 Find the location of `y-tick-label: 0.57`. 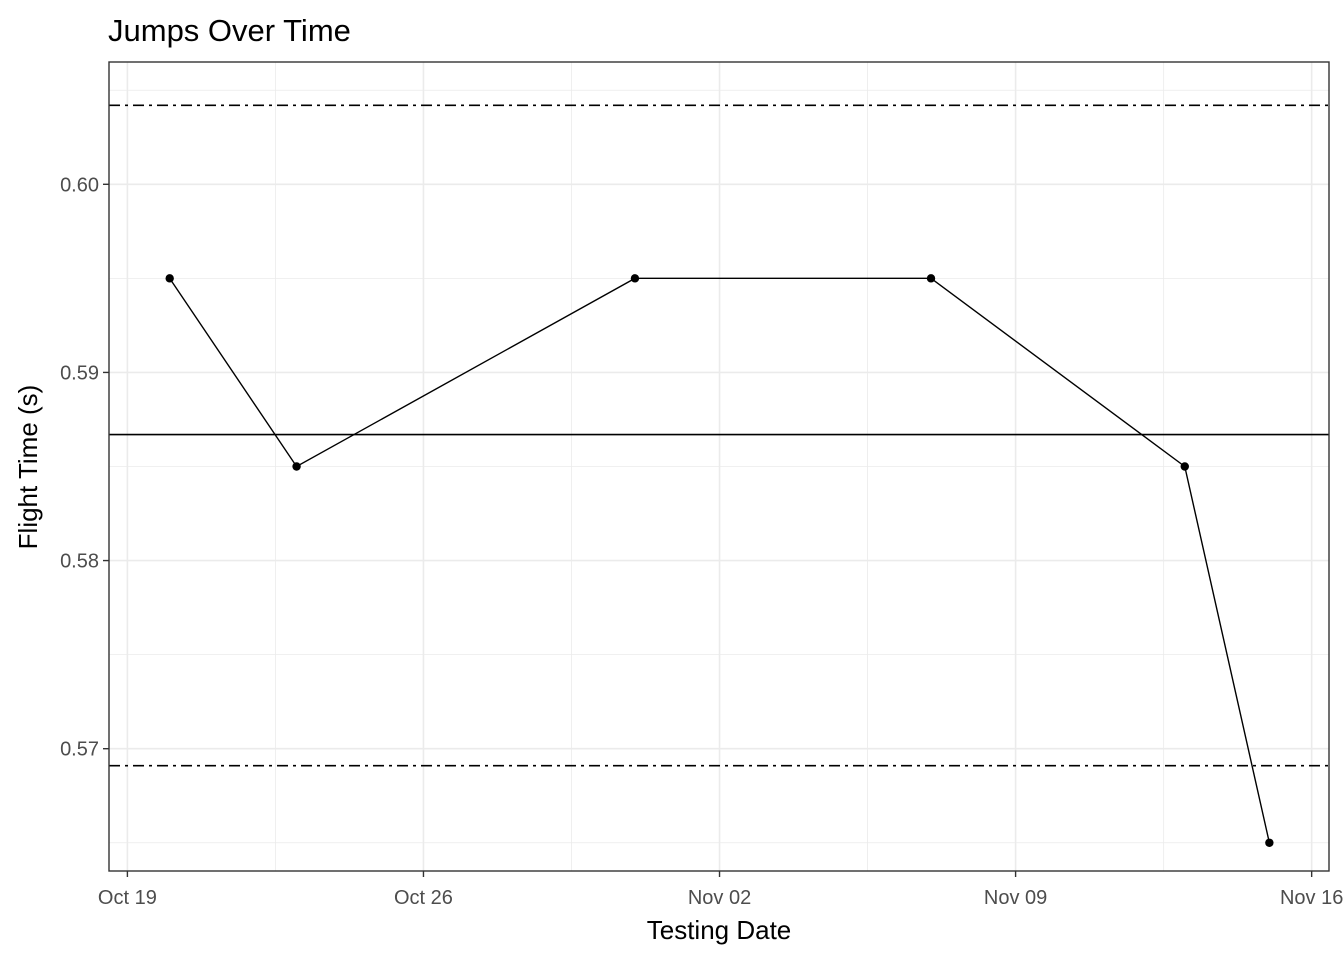

y-tick-label: 0.57 is located at coordinates (79, 750).